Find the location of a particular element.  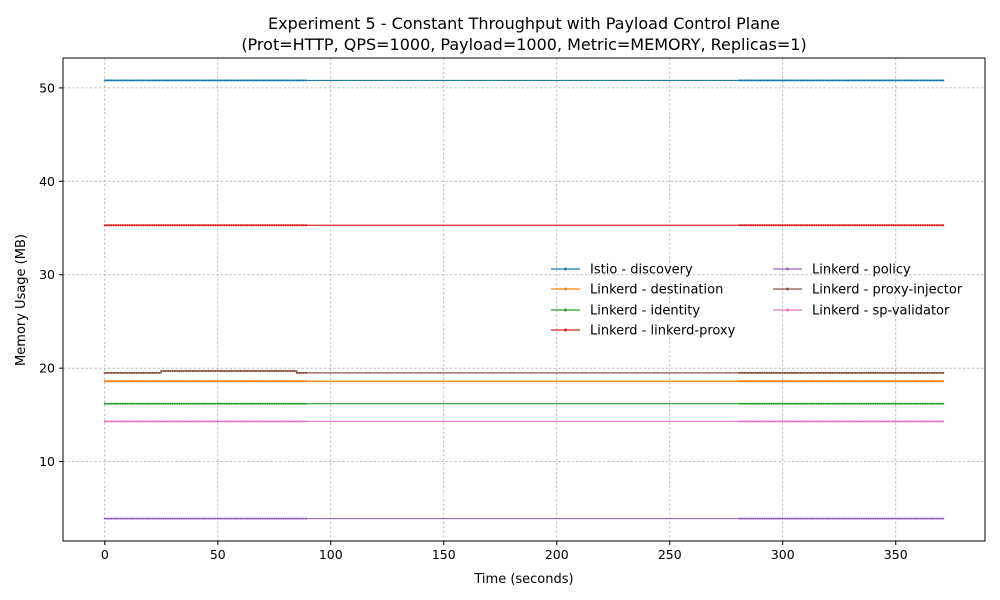

y-tick-label: 30 is located at coordinates (47, 274).